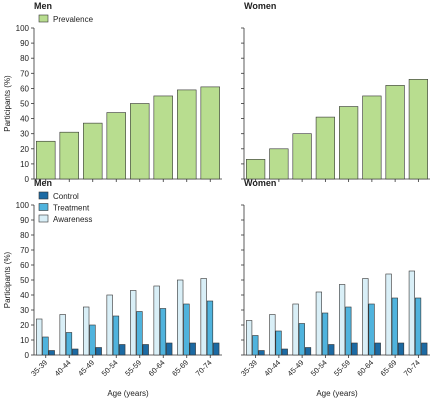 The height and width of the screenshot is (405, 440). What do you see at coordinates (73, 19) in the screenshot?
I see `legend-label: Prevalence` at bounding box center [73, 19].